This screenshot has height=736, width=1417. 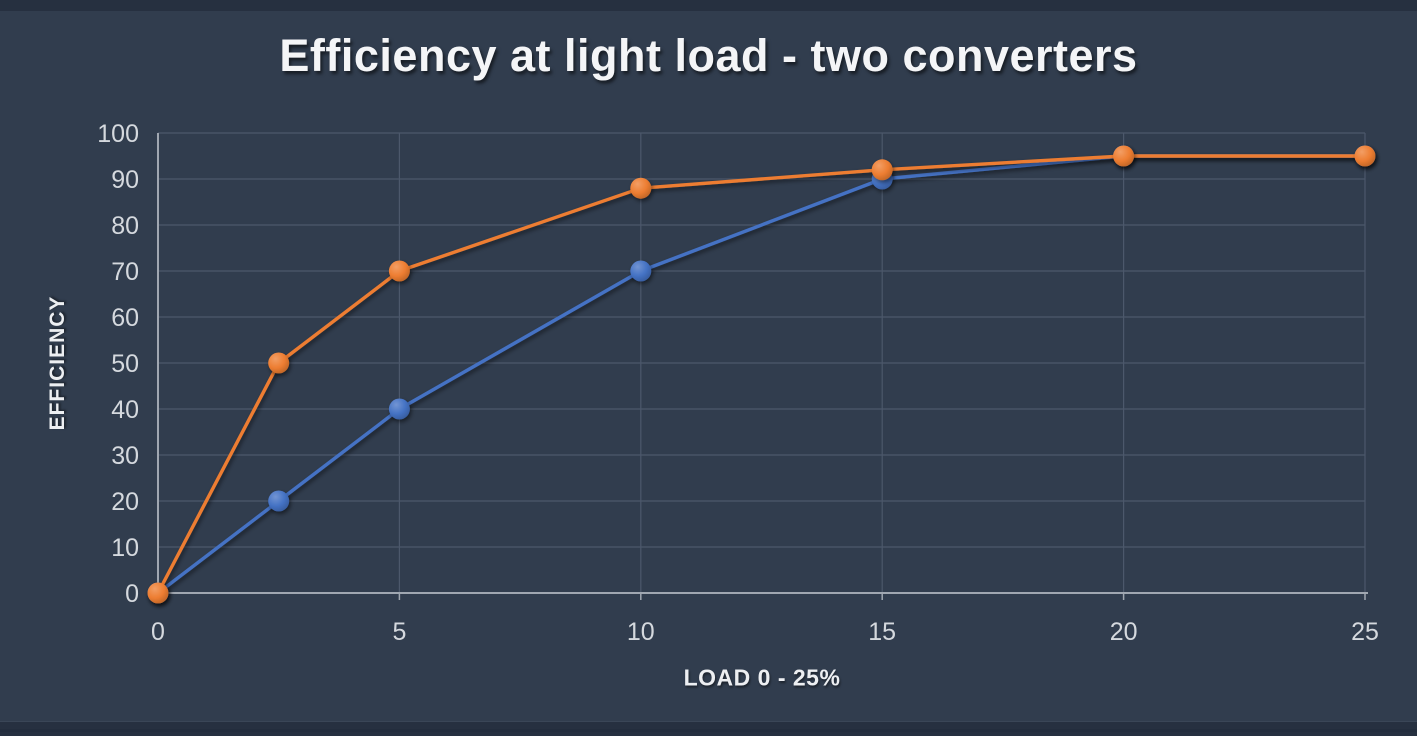 What do you see at coordinates (158, 632) in the screenshot?
I see `x-tick-label: 0` at bounding box center [158, 632].